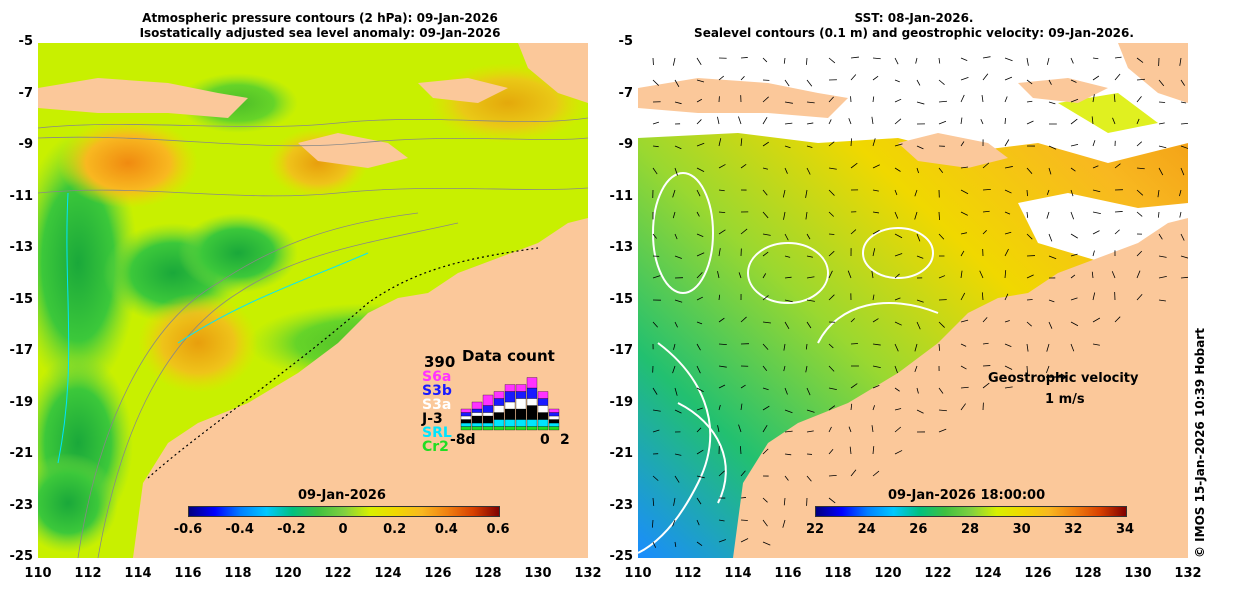 This screenshot has height=590, width=1250. What do you see at coordinates (342, 495) in the screenshot?
I see `left-colorbar-date: 09-Jan-2026` at bounding box center [342, 495].